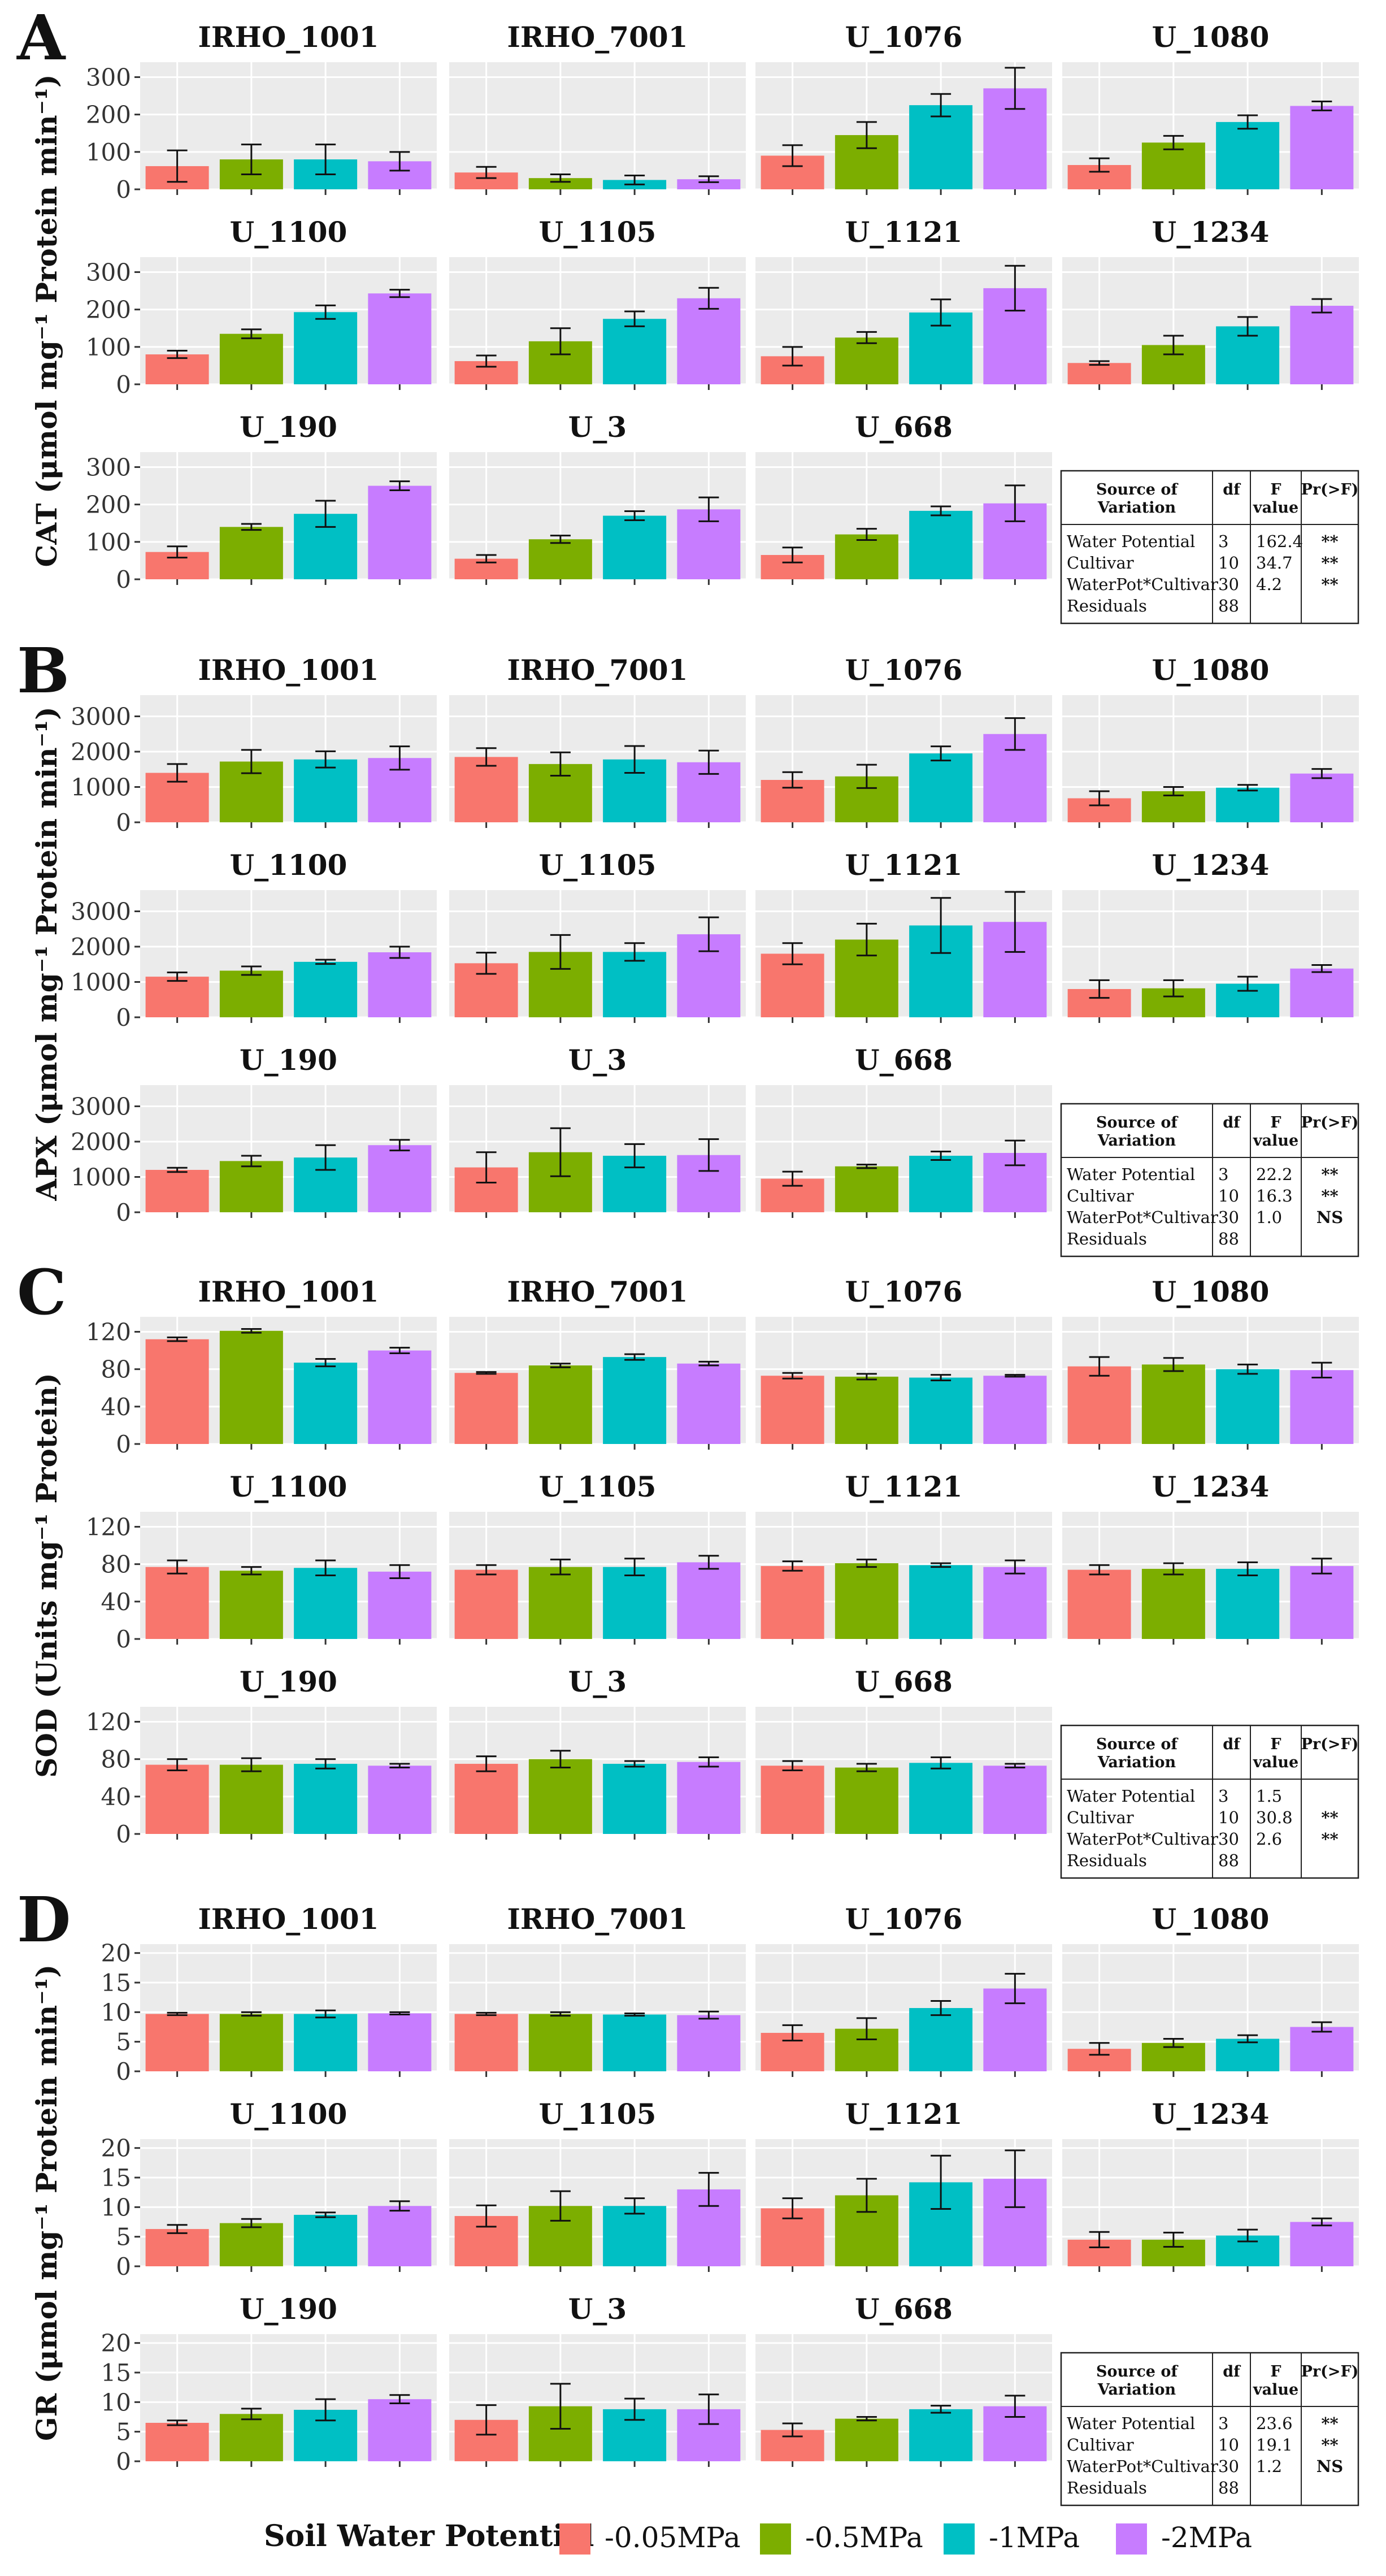 The height and width of the screenshot is (2576, 1386). I want to click on table-row: Cultivar 10 19.1 **, so click(1203, 2444).